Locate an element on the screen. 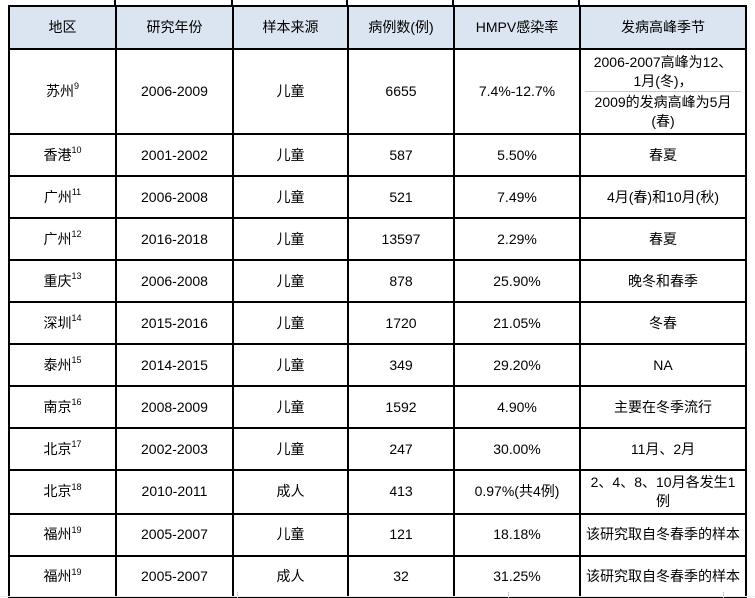 The image size is (755, 598). cell-years: 2016-2018 is located at coordinates (174, 239).